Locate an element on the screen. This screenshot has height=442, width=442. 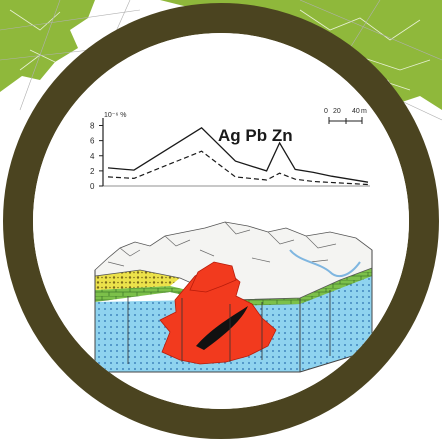
sandstone-layer-pattern is located at coordinates (137, 280).